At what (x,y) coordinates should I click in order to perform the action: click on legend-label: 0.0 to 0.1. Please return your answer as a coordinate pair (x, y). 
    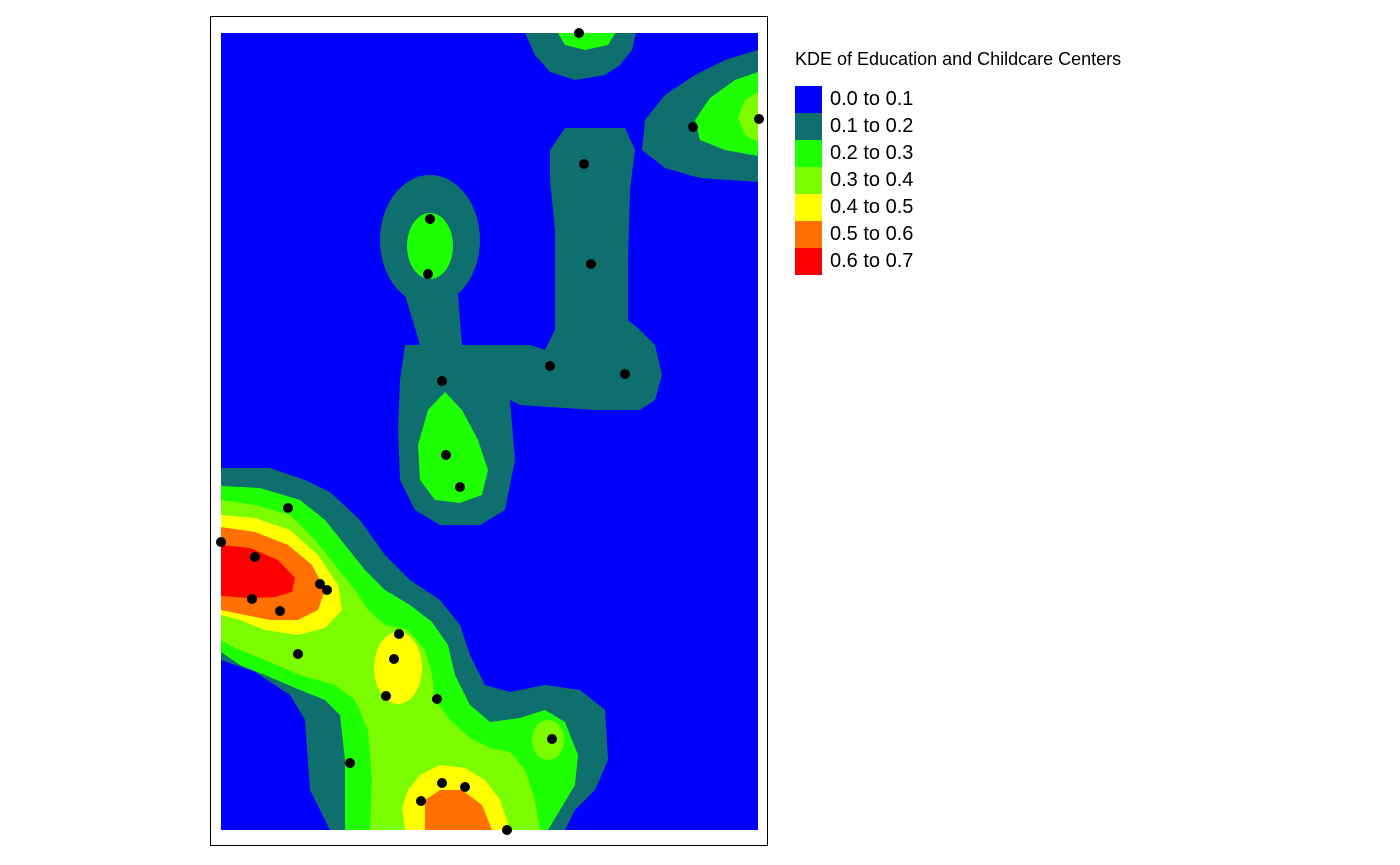
    Looking at the image, I should click on (872, 99).